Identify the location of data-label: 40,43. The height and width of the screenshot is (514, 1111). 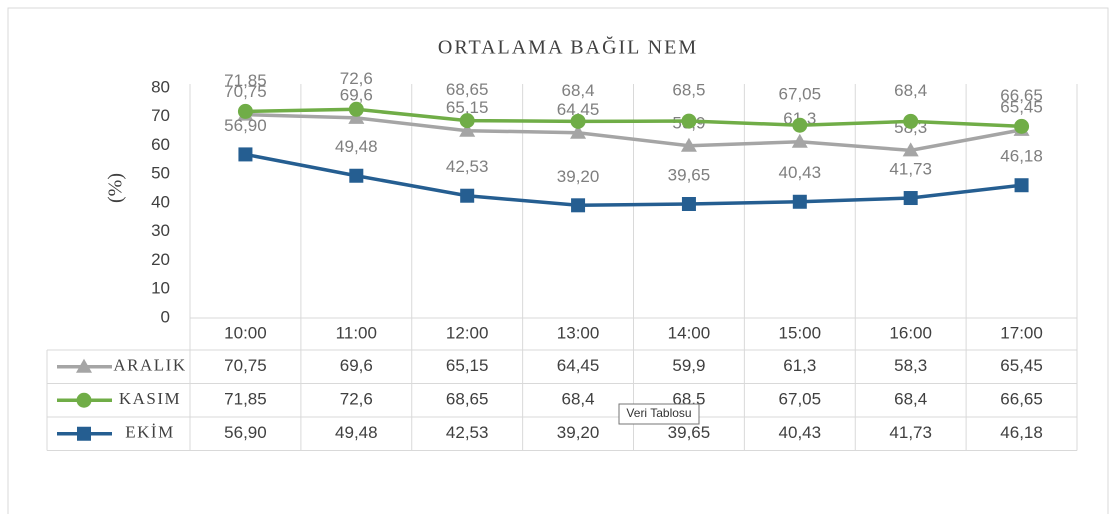
(800, 172).